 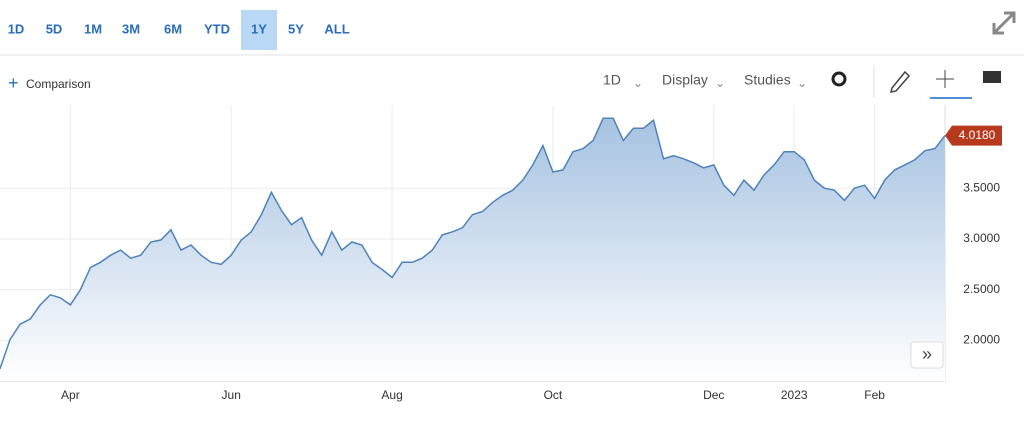 I want to click on range-button: 1M, so click(x=93, y=28).